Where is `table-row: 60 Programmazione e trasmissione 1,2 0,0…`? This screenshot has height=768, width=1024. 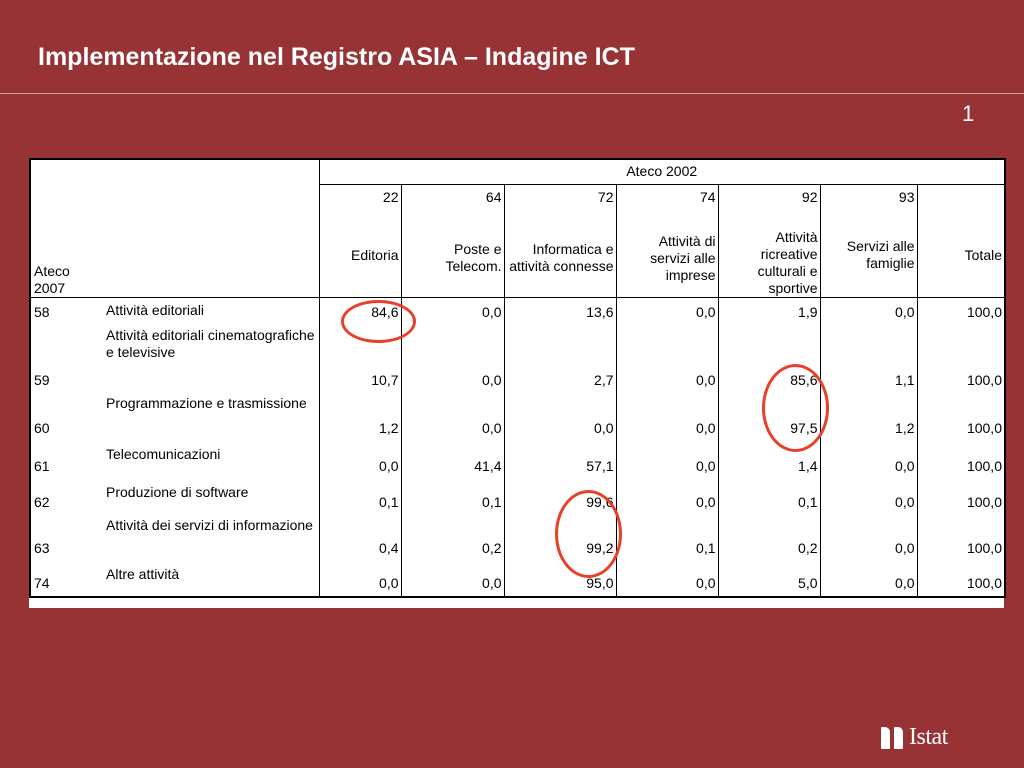
table-row: 60 Programmazione e trasmissione 1,2 0,0… is located at coordinates (517, 419).